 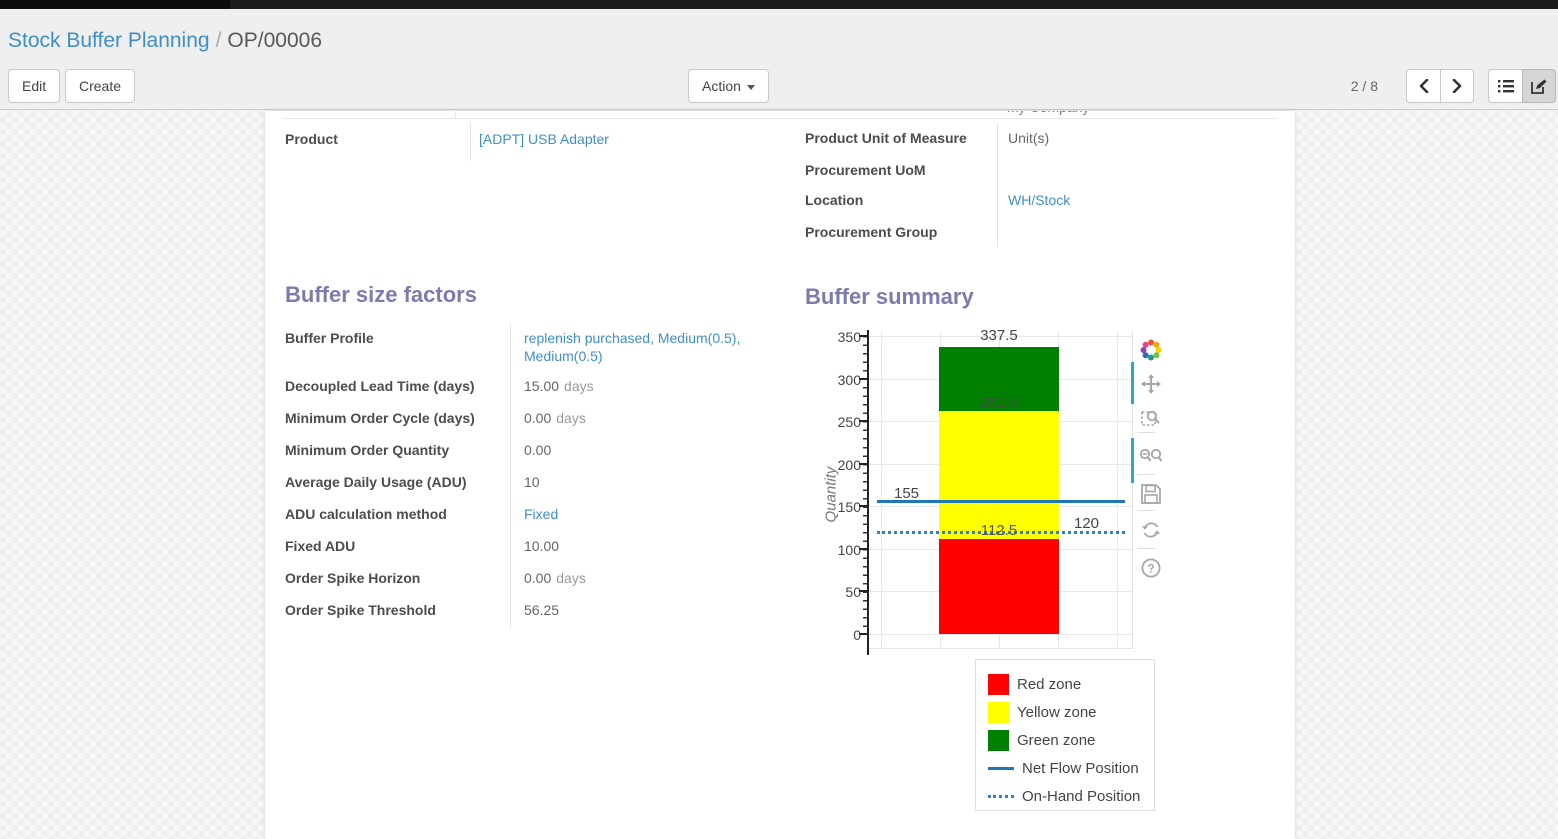 I want to click on breadcrumb-parent-link: Stock Buffer Planning, so click(x=109, y=40).